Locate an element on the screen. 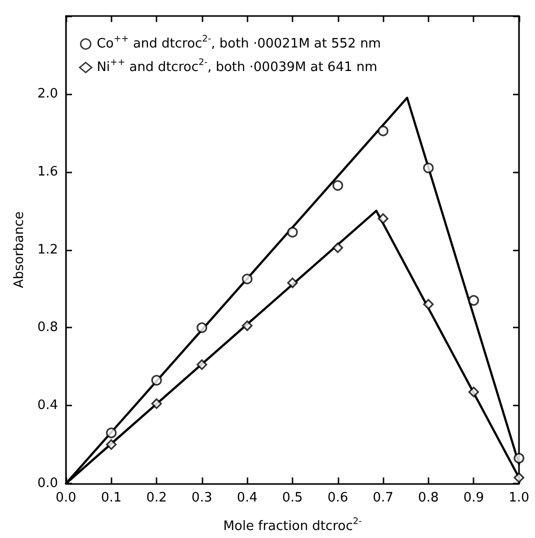 This screenshot has height=538, width=535. x-tick-label: 0.2 is located at coordinates (156, 498).